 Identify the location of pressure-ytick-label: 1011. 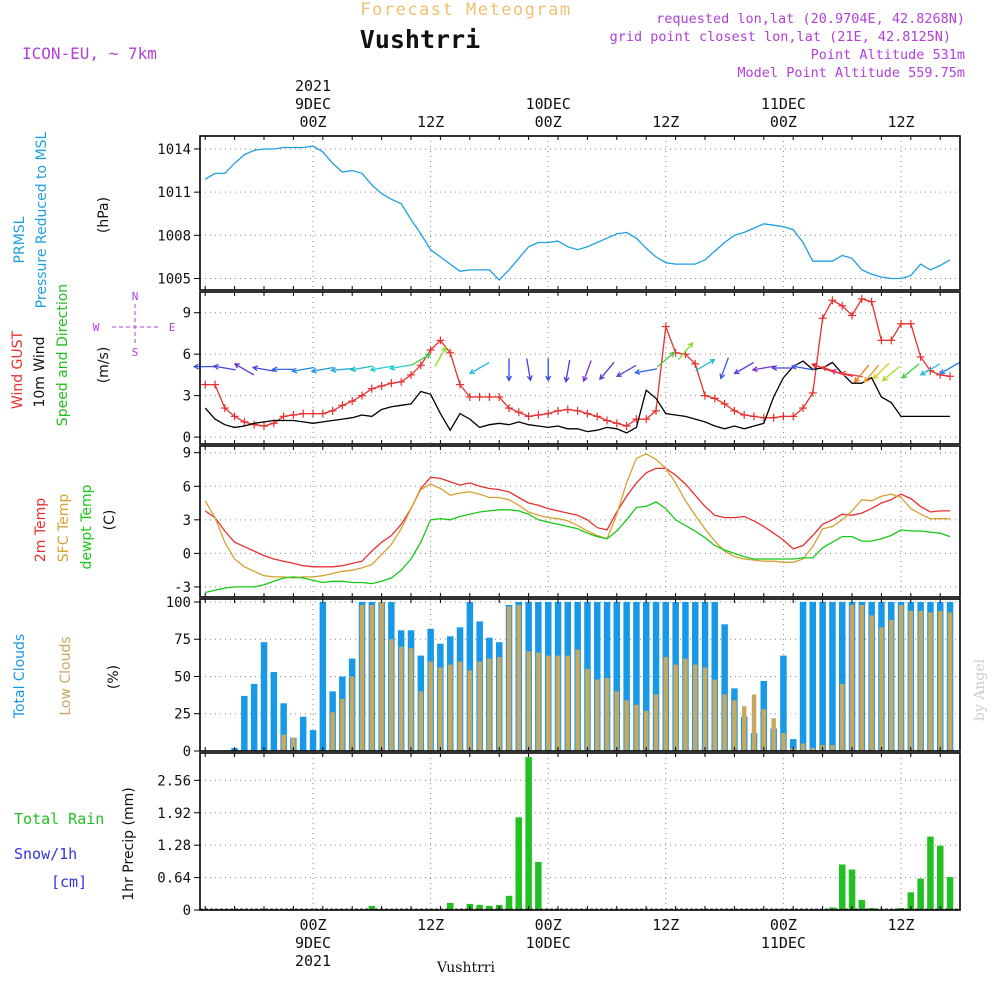
(174, 193).